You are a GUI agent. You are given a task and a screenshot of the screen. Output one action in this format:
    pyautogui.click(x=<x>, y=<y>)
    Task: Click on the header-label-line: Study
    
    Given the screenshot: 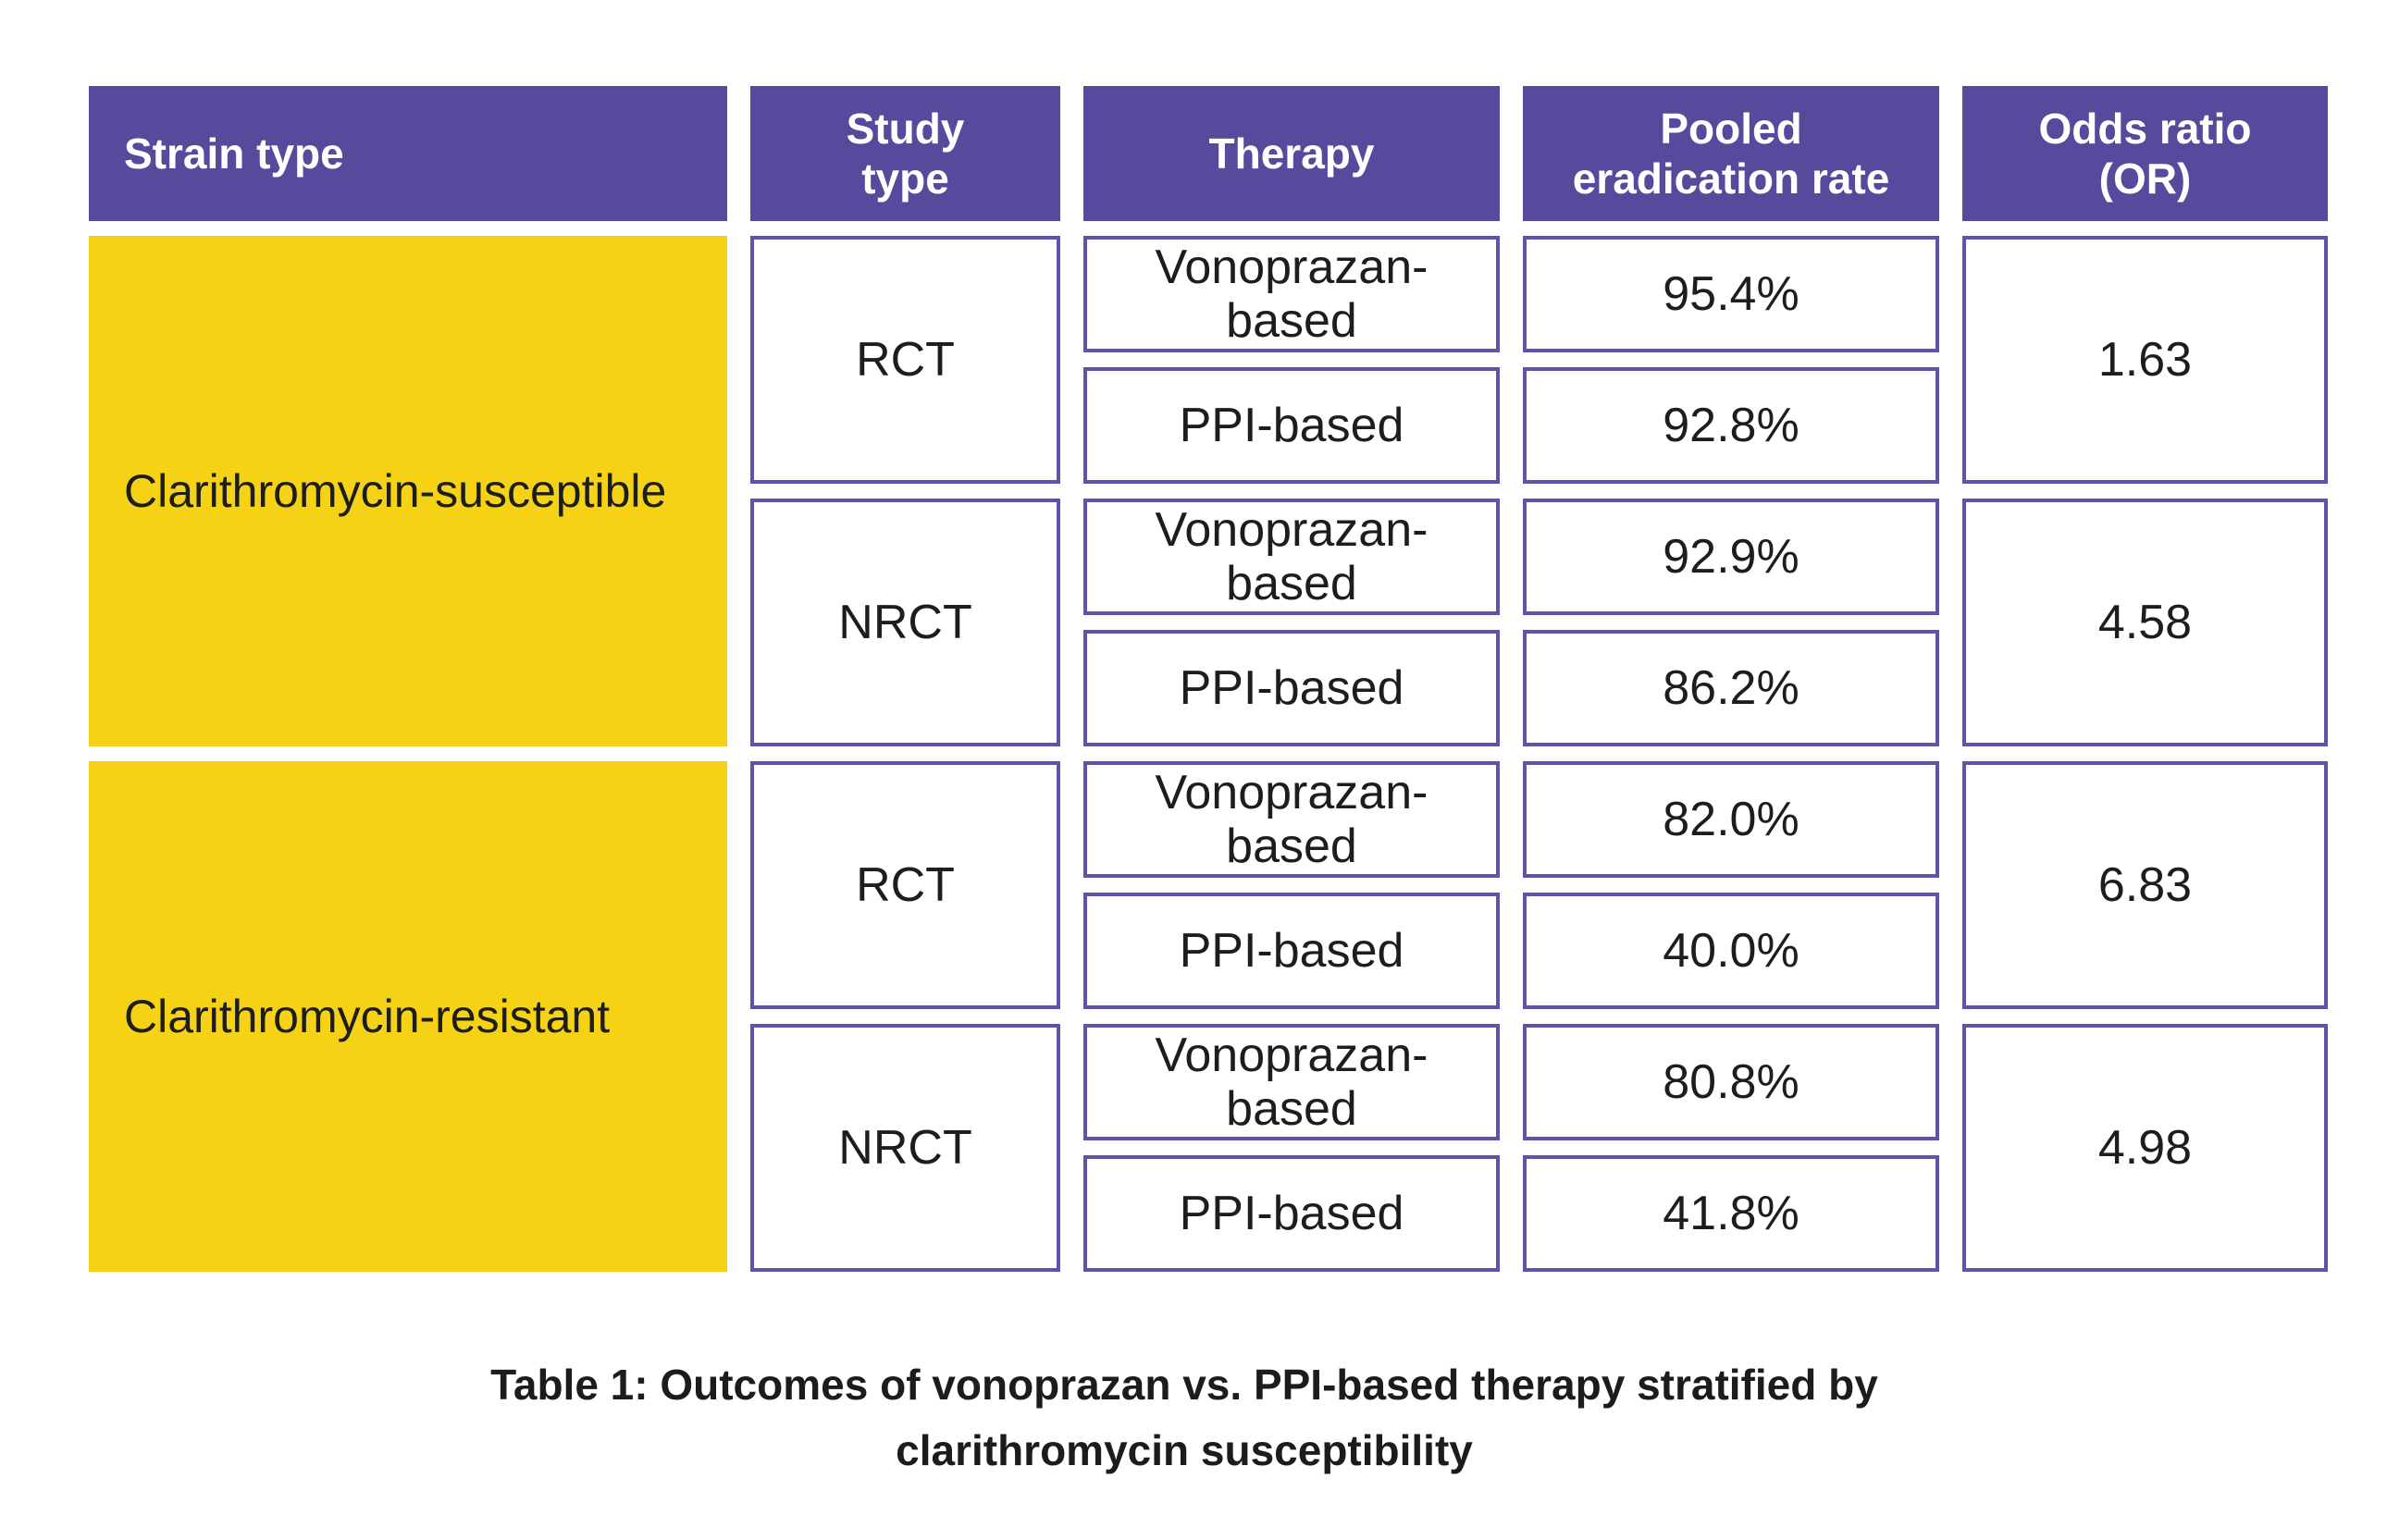 What is the action you would take?
    pyautogui.click(x=905, y=128)
    